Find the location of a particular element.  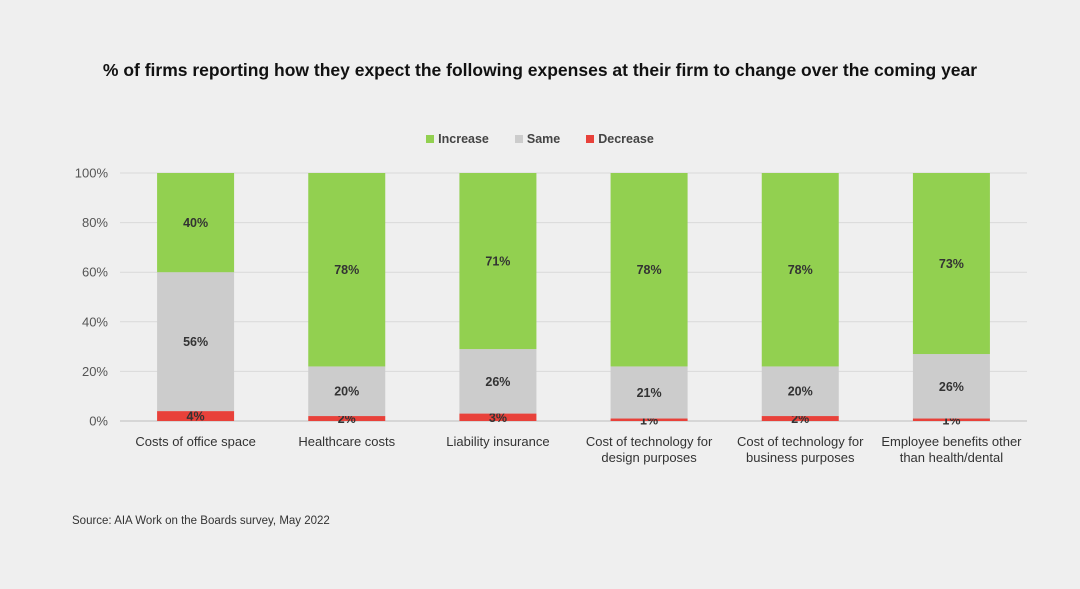

legend-label-increase: Increase is located at coordinates (463, 139).